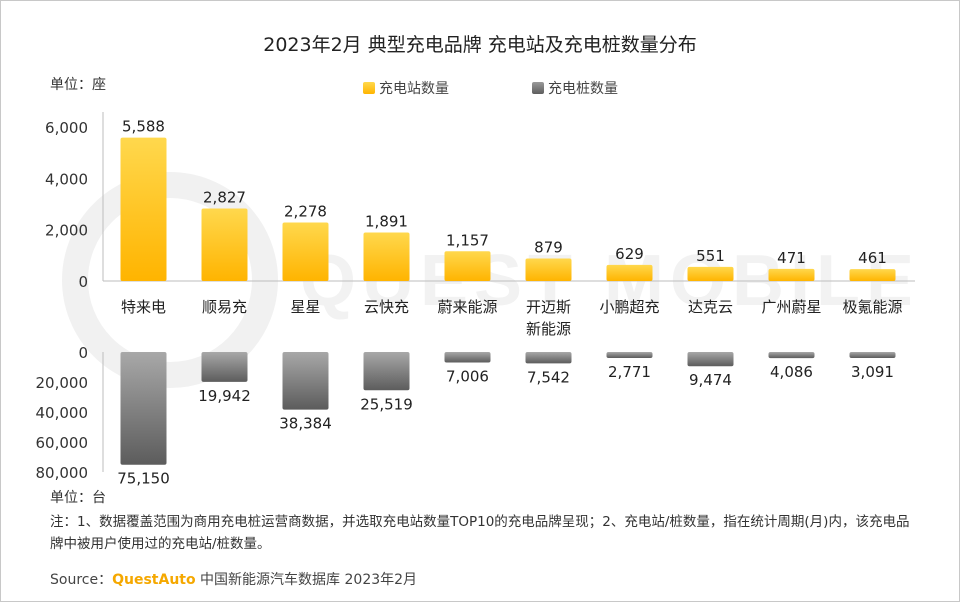 This screenshot has height=602, width=960. I want to click on top-y-tick-label: 2,000, so click(66, 231).